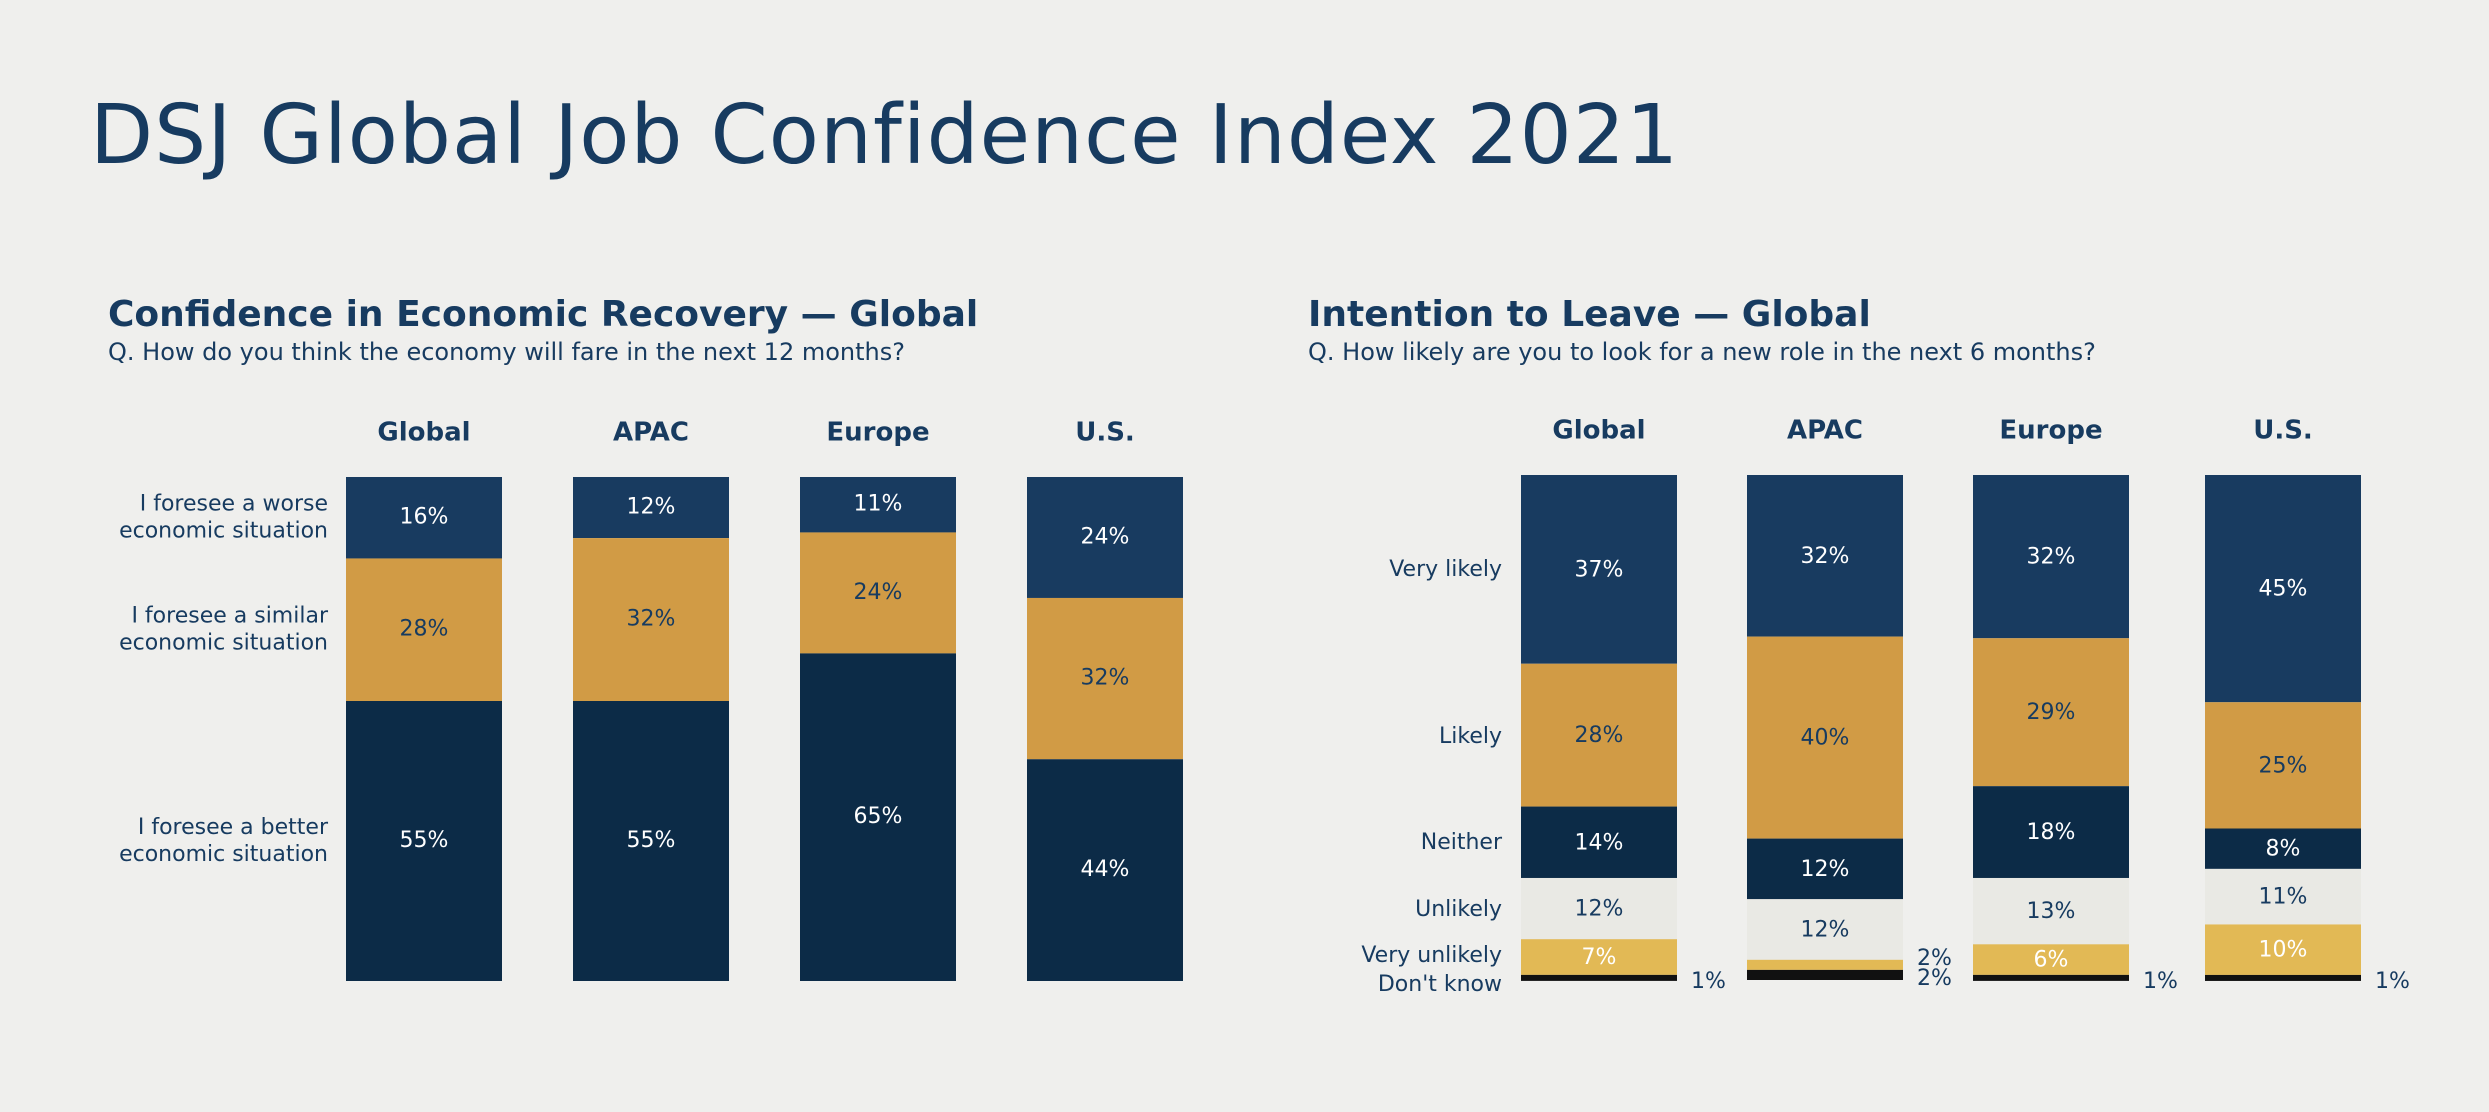  I want to click on legend-label-very-unlikely: Very unlikely, so click(1431, 955).